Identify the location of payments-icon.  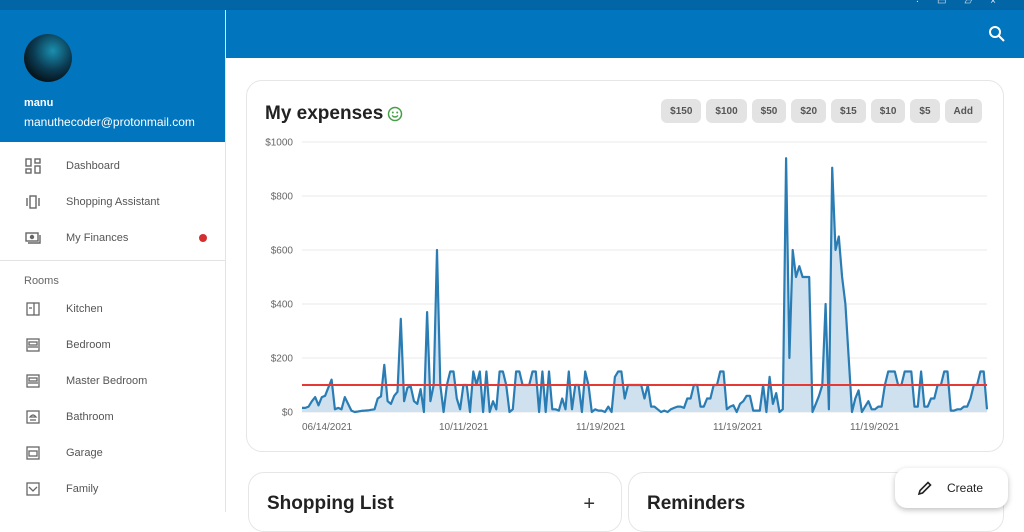
(33, 238).